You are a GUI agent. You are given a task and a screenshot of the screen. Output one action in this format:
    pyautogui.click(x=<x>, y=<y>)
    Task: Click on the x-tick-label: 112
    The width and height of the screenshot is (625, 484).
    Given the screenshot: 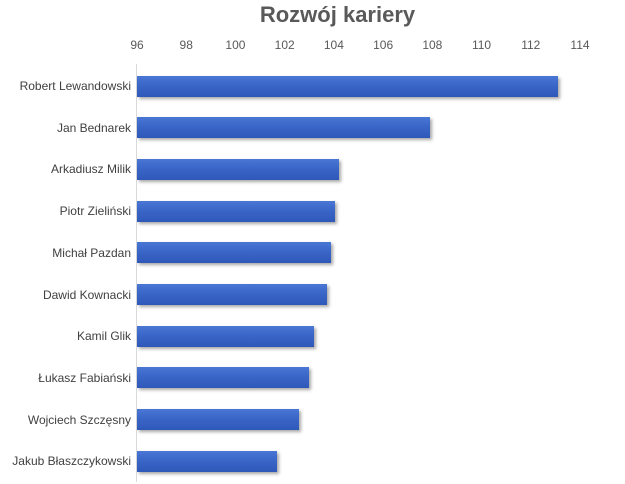 What is the action you would take?
    pyautogui.click(x=531, y=45)
    